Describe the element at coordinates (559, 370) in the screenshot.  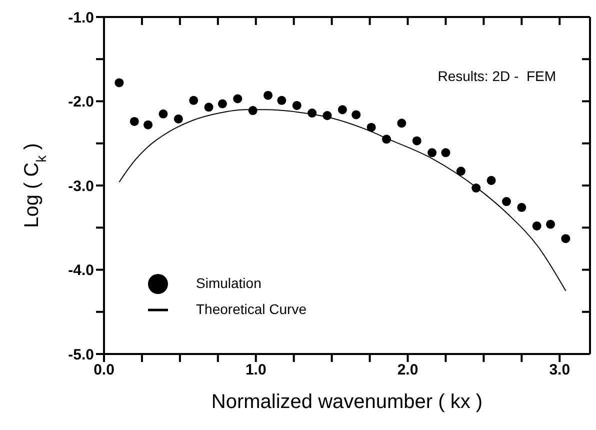
I see `x-tick-label: 3.0` at that location.